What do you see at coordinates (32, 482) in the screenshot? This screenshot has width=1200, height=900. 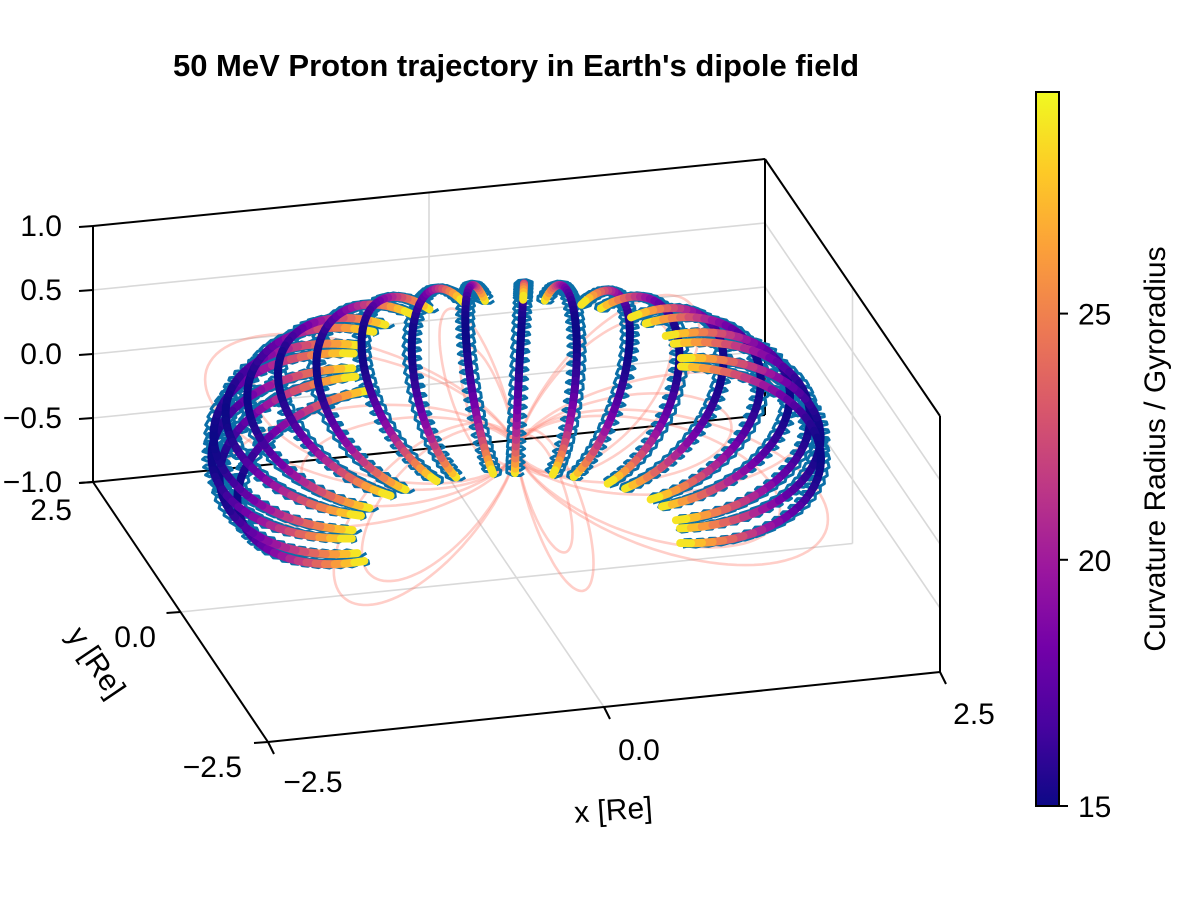 I see `z-tick-label: −1.0` at bounding box center [32, 482].